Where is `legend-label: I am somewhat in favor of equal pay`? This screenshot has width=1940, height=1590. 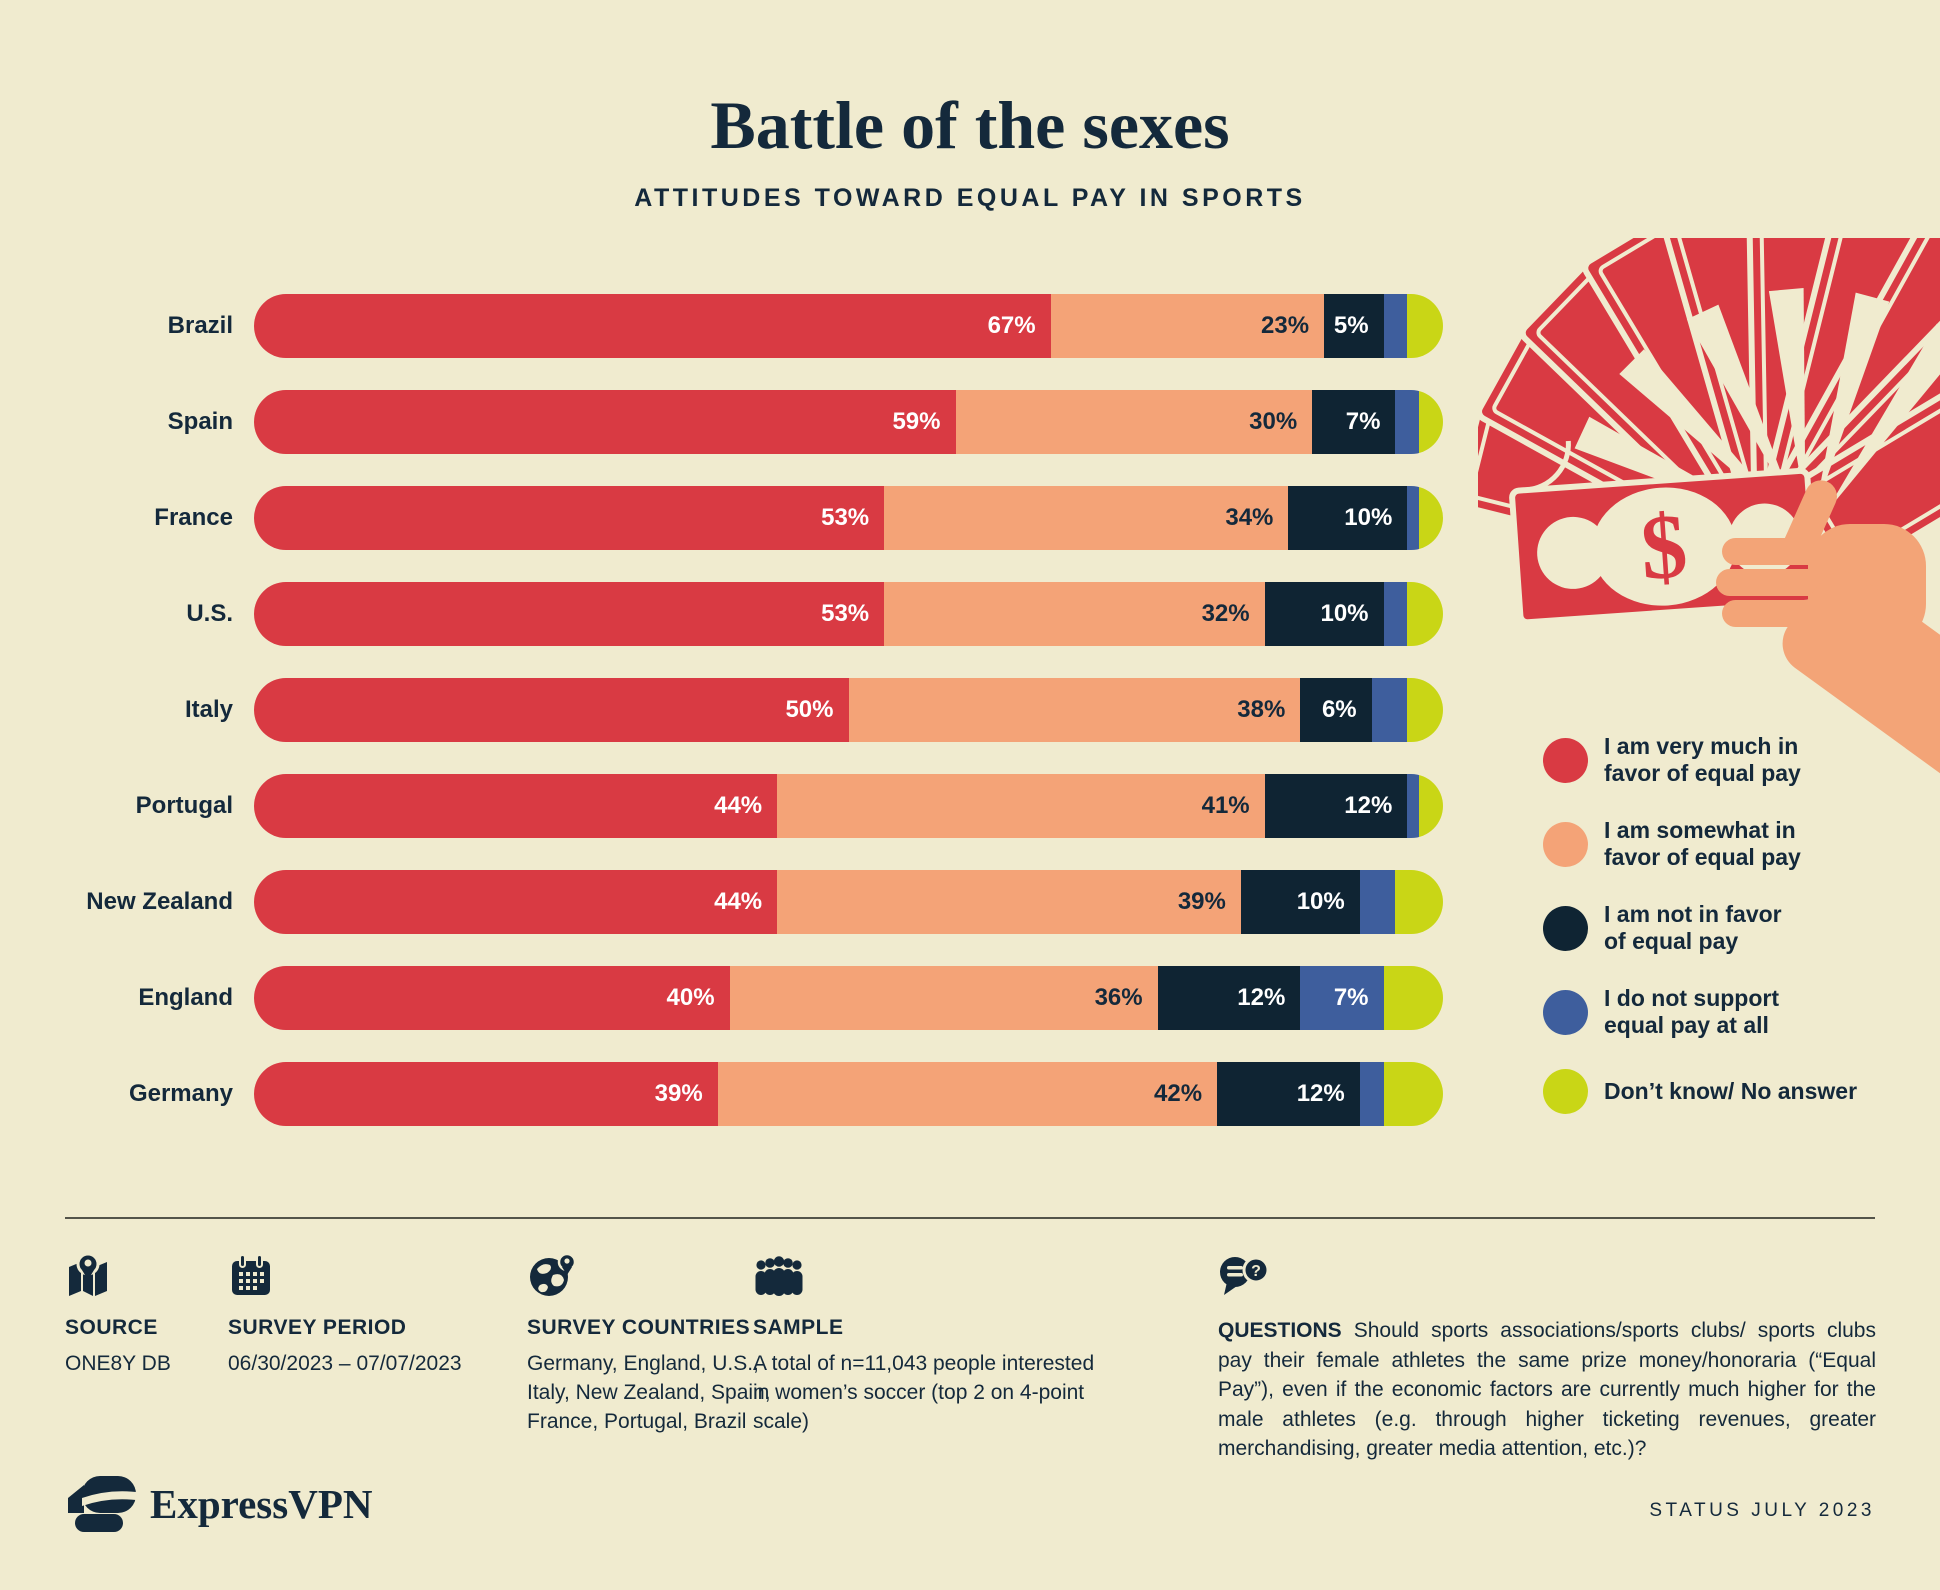
legend-label: I am somewhat in favor of equal pay is located at coordinates (1702, 843).